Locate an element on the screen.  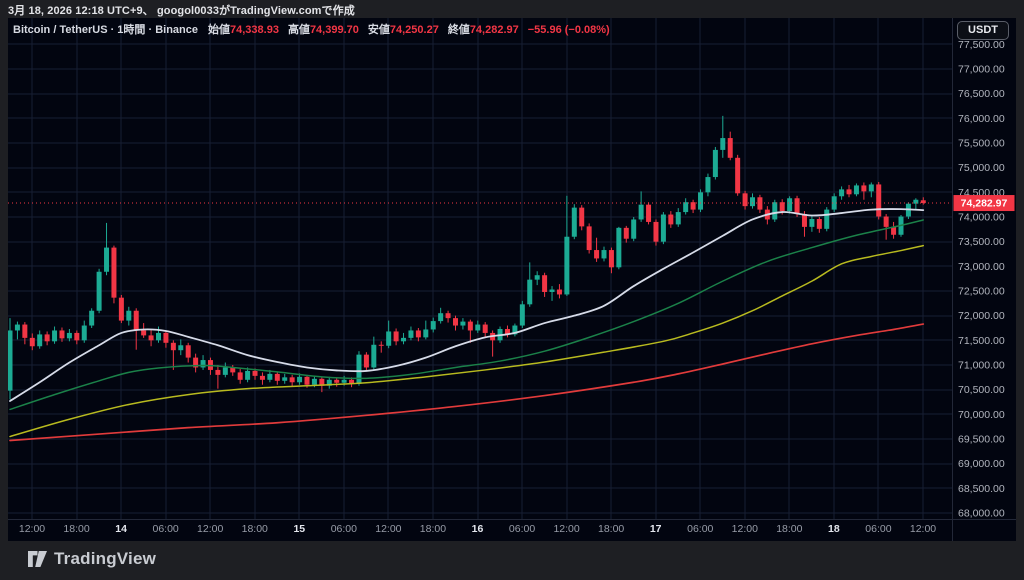
svg-text: 69,500.00 is located at coordinates (981, 440).